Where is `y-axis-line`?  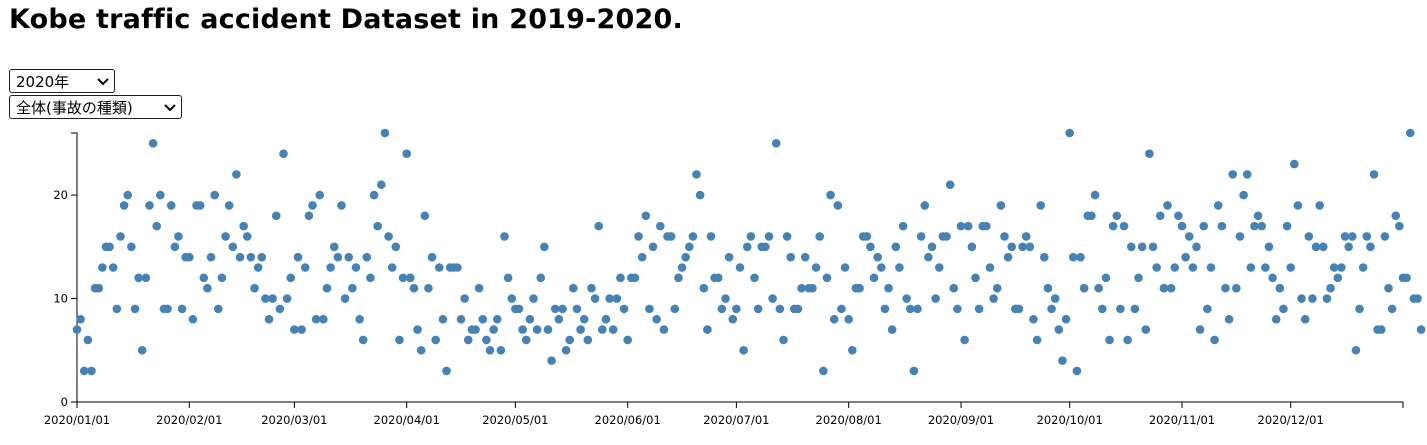 y-axis-line is located at coordinates (74, 267).